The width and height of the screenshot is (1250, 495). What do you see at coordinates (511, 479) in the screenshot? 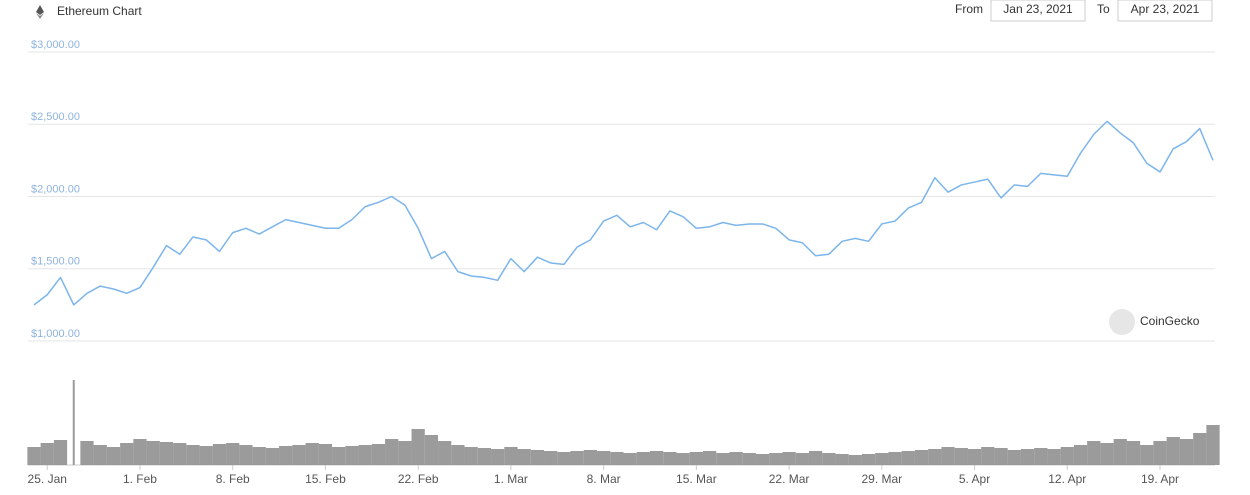
I see `x-tick-label: 1. Mar` at bounding box center [511, 479].